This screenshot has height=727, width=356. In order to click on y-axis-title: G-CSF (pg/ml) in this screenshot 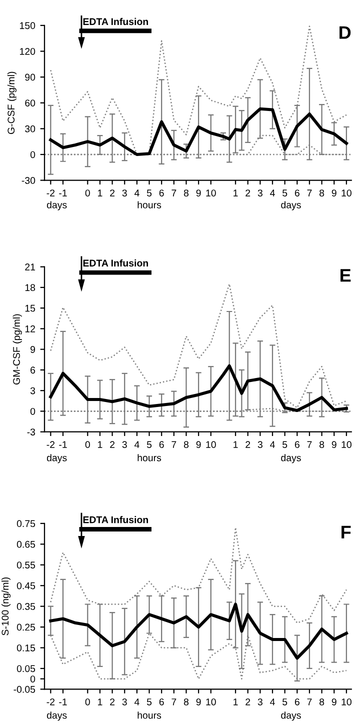, I will do `click(11, 103)`.